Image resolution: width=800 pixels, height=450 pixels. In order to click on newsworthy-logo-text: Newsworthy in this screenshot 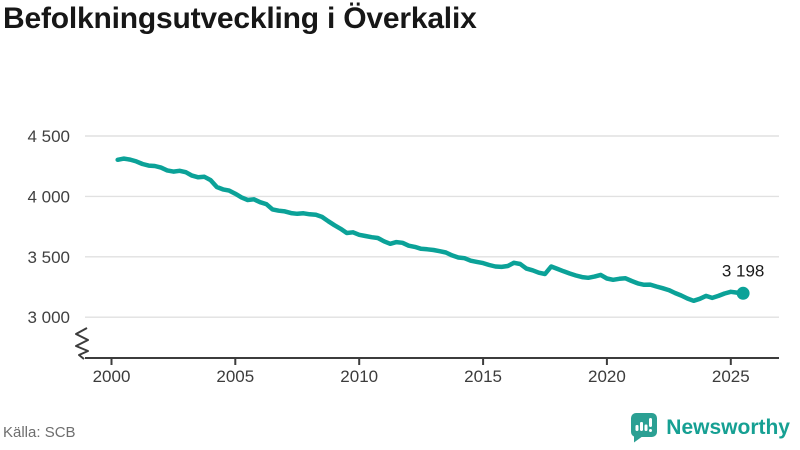, I will do `click(728, 427)`.